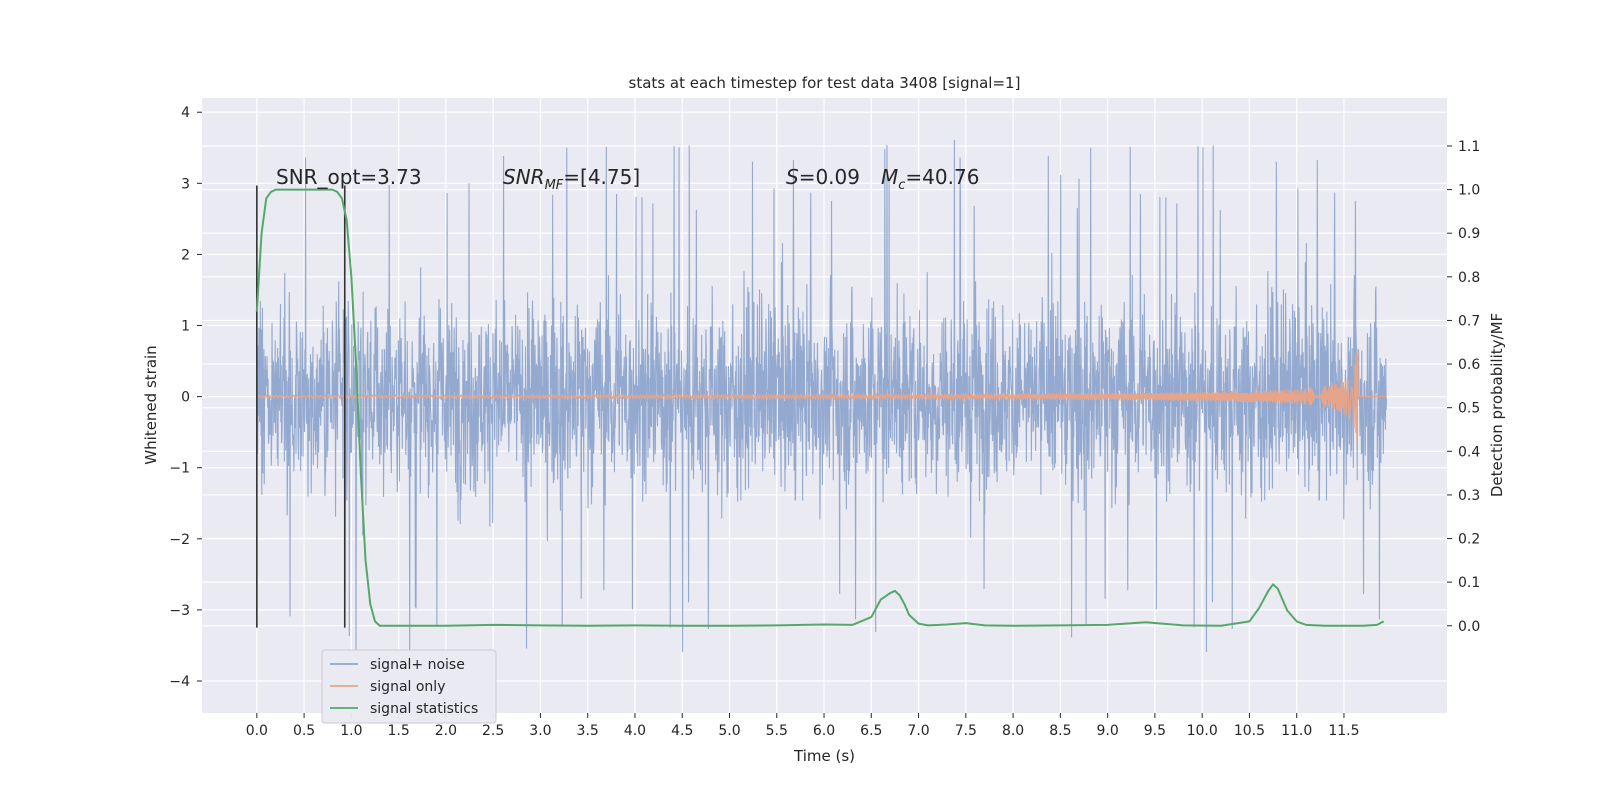 Image resolution: width=1600 pixels, height=800 pixels. I want to click on y2-tick-label-0: 1.1, so click(1469, 147).